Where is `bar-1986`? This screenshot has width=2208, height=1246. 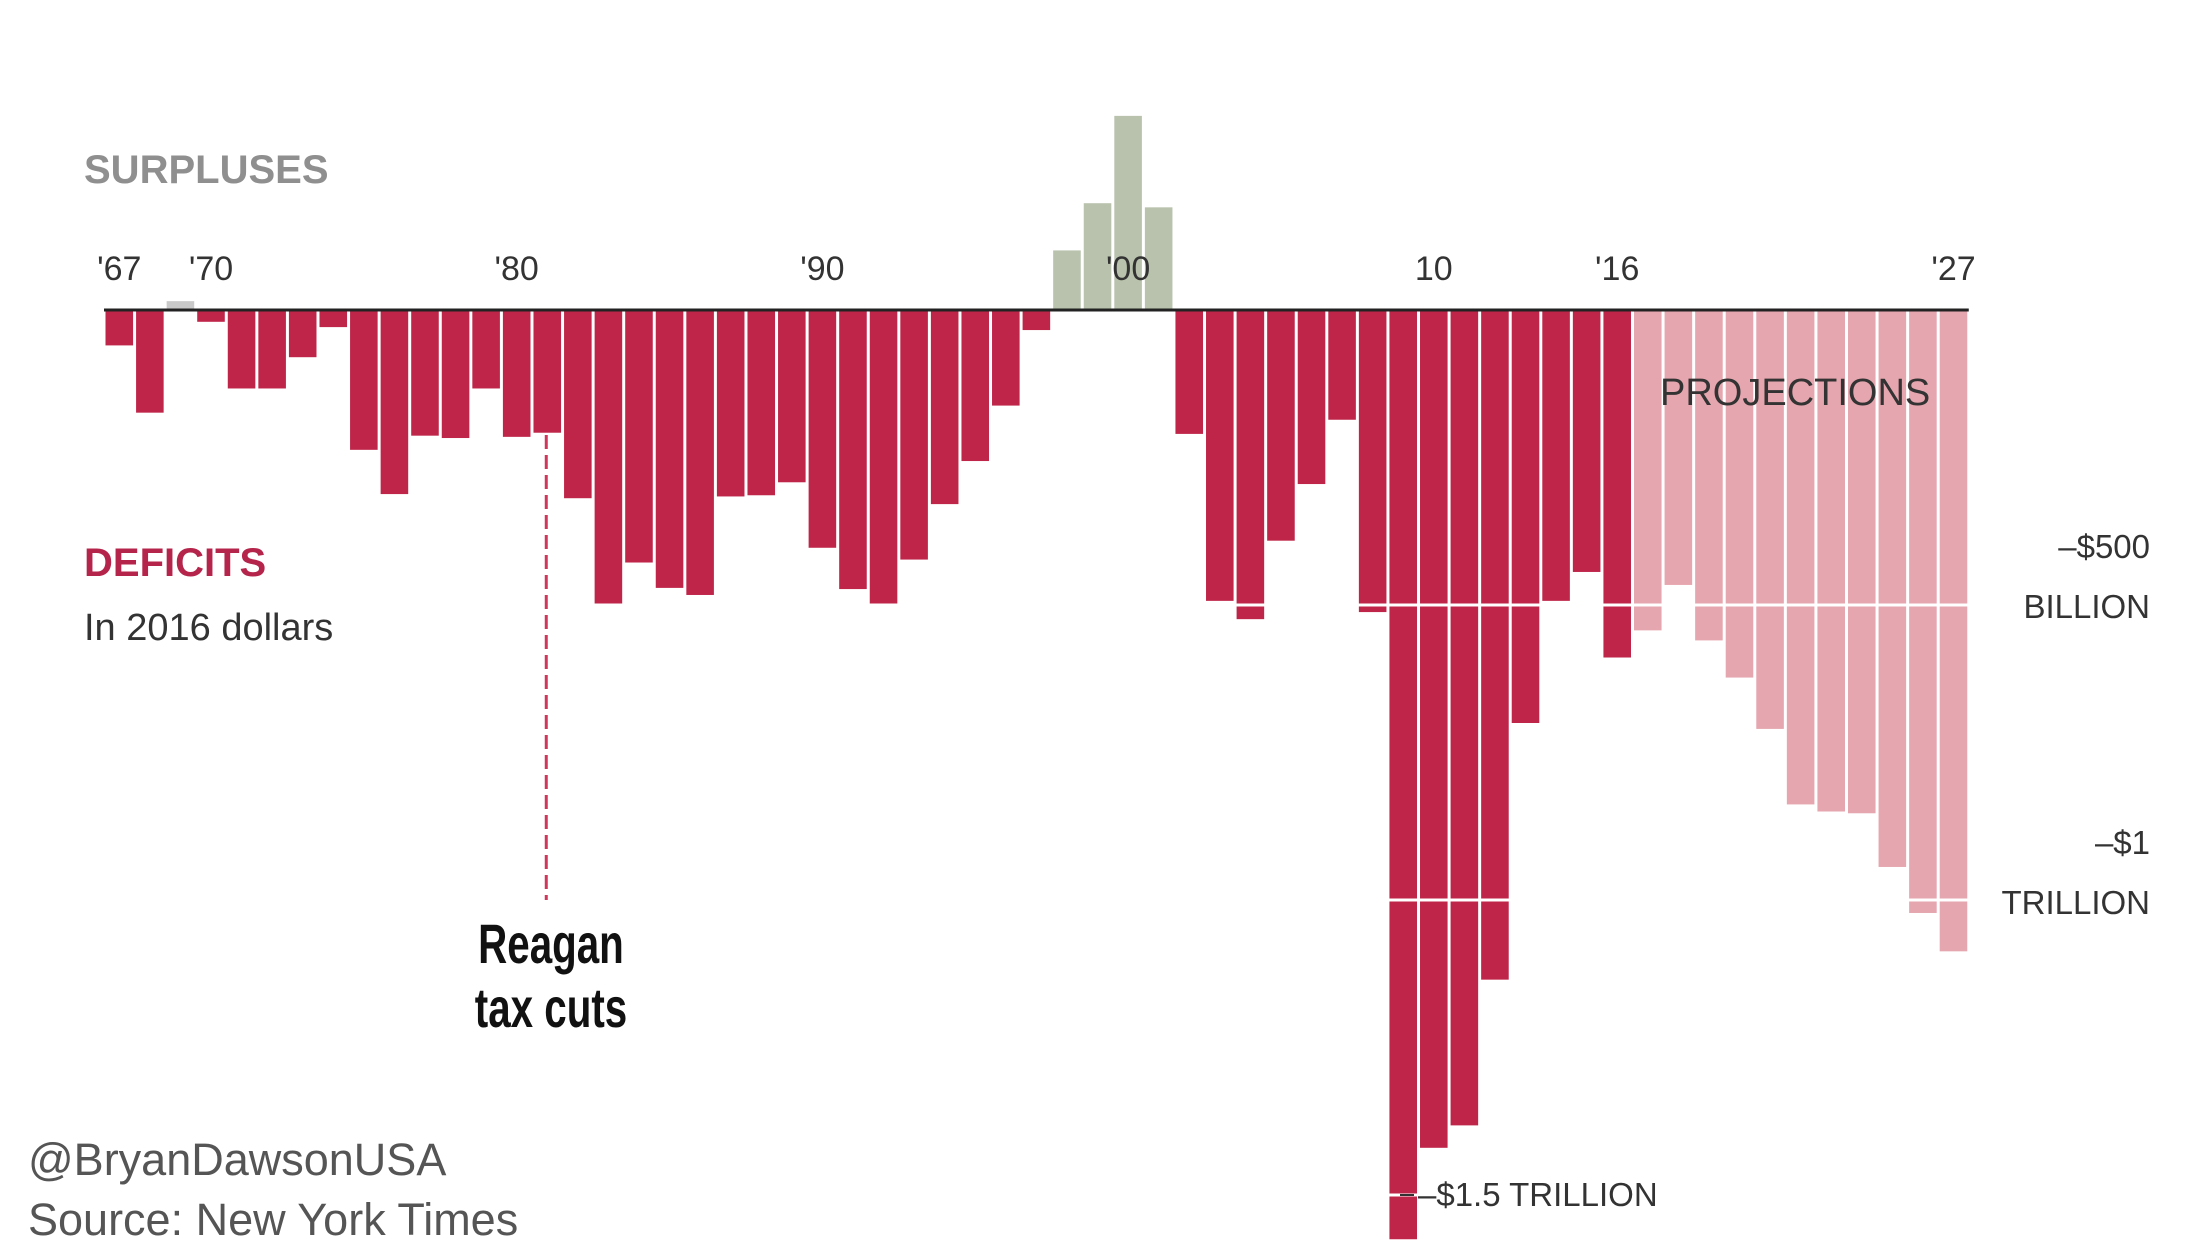 bar-1986 is located at coordinates (700, 452).